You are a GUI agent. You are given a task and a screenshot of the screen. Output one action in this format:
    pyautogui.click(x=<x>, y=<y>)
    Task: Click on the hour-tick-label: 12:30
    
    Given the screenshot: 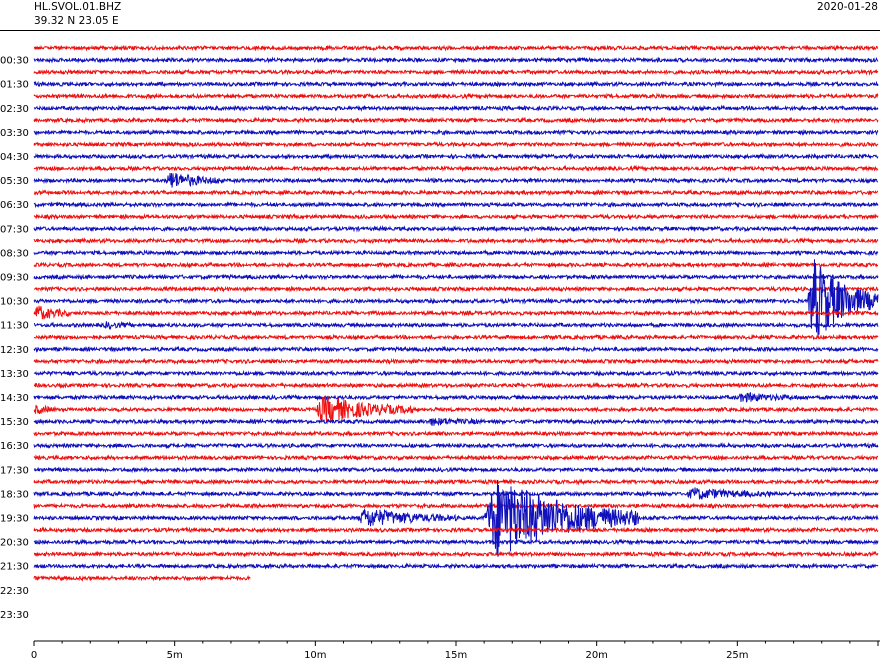 What is the action you would take?
    pyautogui.click(x=14, y=350)
    